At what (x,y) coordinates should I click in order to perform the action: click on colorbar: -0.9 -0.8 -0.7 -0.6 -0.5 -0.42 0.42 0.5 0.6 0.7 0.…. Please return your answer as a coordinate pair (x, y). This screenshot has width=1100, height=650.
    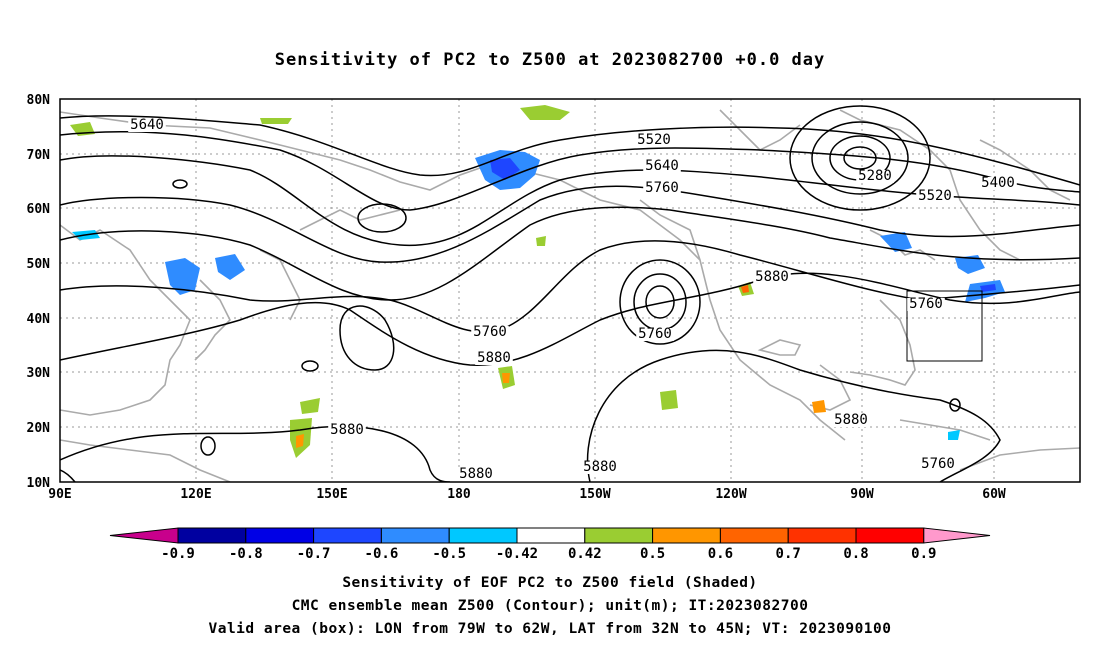
    Looking at the image, I should click on (550, 544).